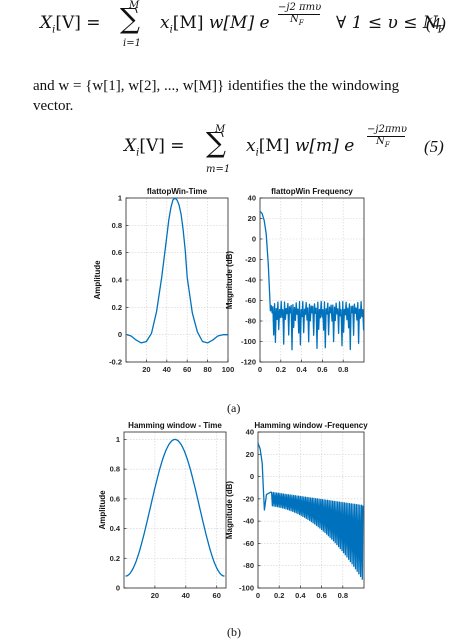 This screenshot has height=643, width=456. What do you see at coordinates (234, 632) in the screenshot?
I see `figure-b-caption: (b)` at bounding box center [234, 632].